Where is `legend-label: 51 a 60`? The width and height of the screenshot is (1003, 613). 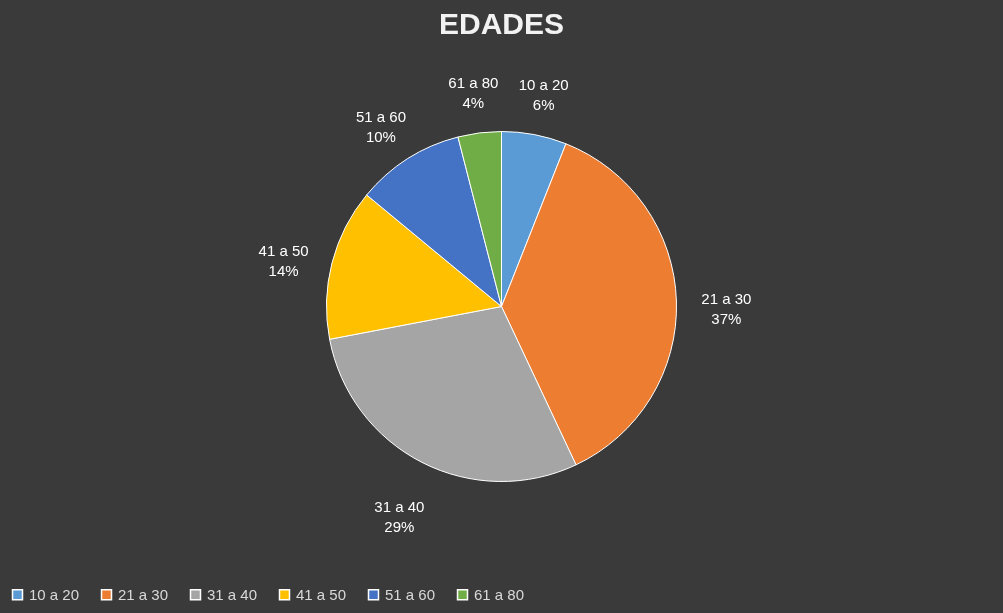
legend-label: 51 a 60 is located at coordinates (410, 594).